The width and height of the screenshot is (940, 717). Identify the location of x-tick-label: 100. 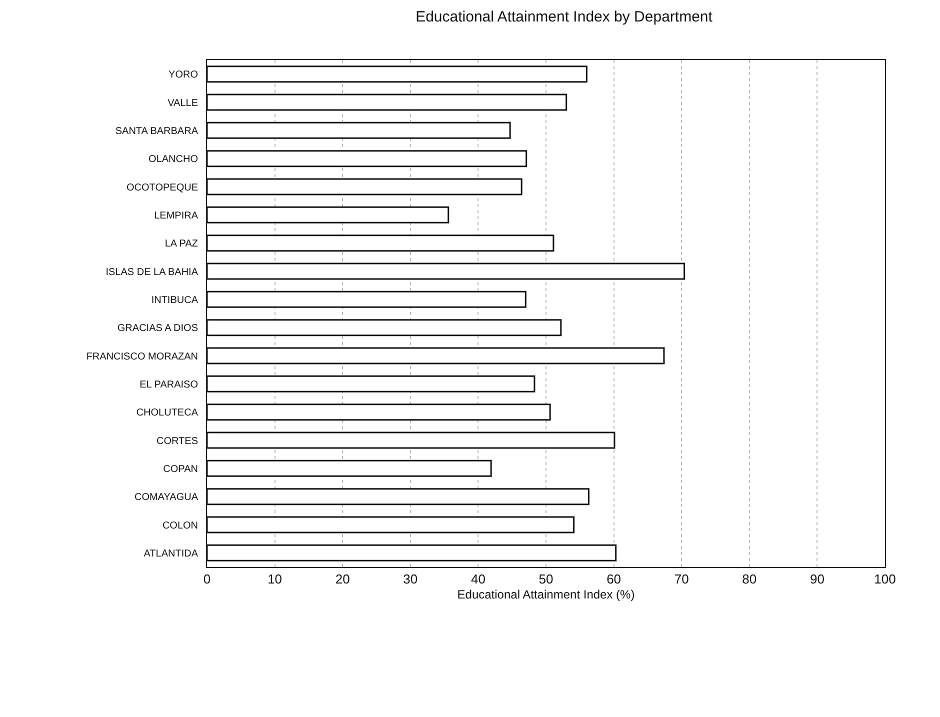
(885, 579).